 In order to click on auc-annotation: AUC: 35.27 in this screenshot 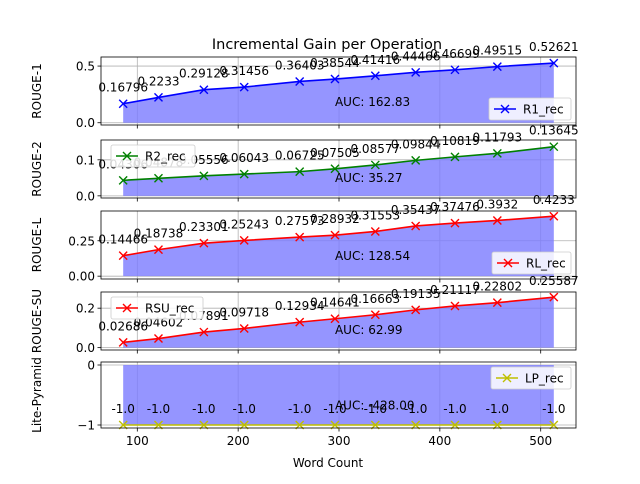, I will do `click(369, 178)`.